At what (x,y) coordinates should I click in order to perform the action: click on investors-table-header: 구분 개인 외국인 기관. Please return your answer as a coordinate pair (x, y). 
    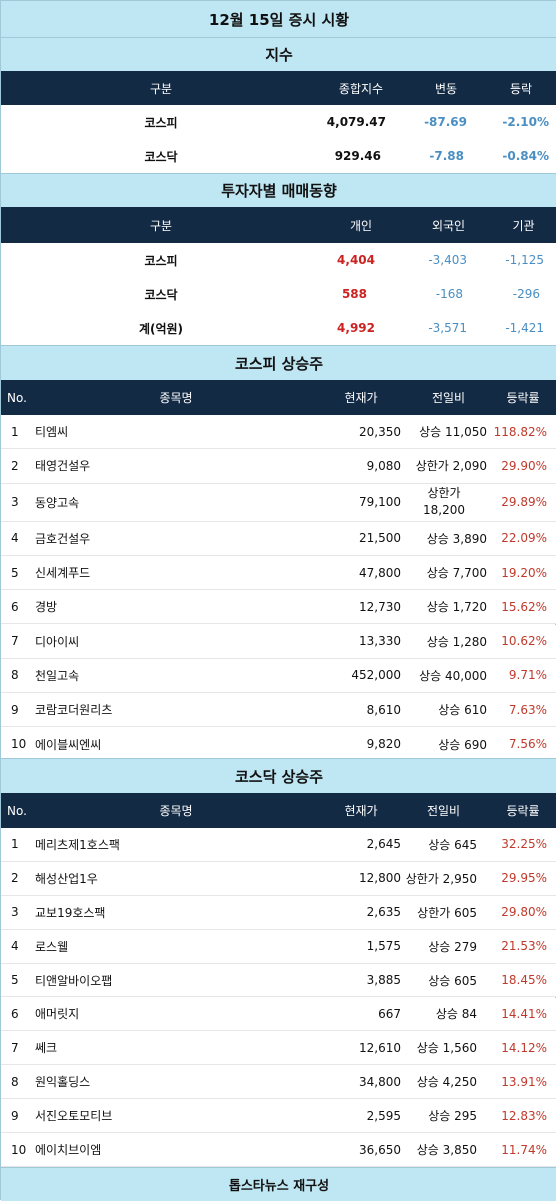
    Looking at the image, I should click on (278, 225).